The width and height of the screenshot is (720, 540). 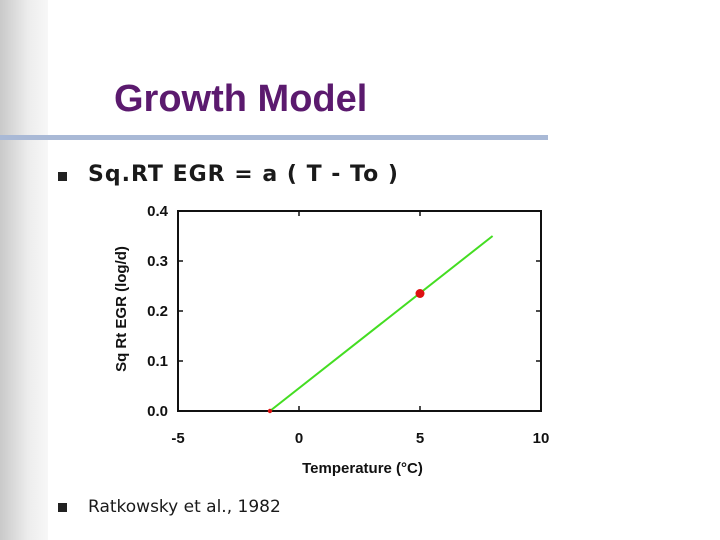 I want to click on formula-text: Sq.RT EGR = a ( T - To ), so click(x=243, y=174).